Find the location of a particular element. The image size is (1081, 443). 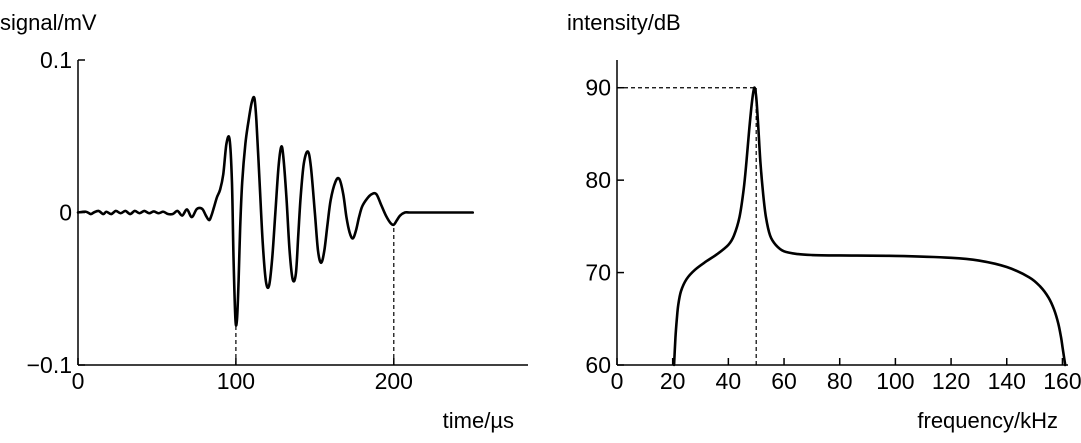

x-tick-label: 120 is located at coordinates (951, 381).